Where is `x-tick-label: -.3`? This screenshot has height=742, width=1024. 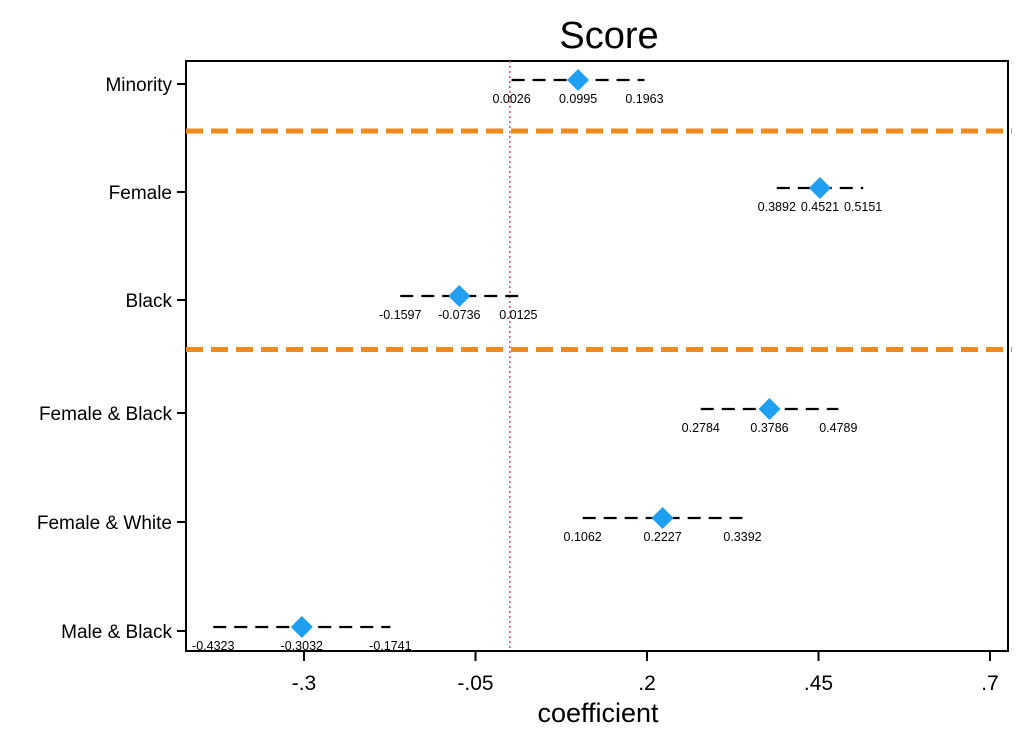
x-tick-label: -.3 is located at coordinates (304, 683).